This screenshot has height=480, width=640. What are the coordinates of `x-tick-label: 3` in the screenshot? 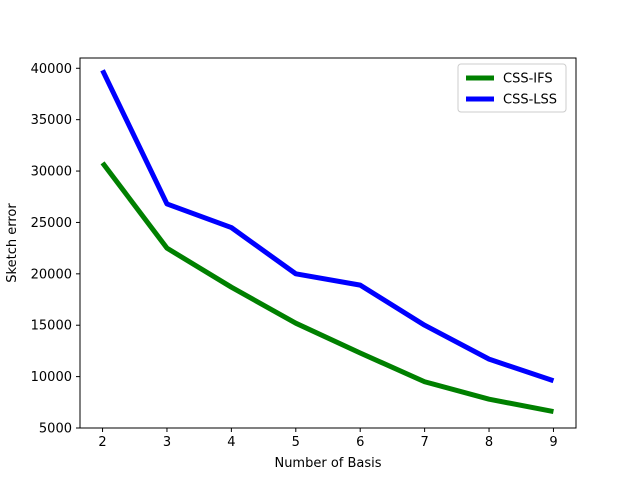 It's located at (167, 442).